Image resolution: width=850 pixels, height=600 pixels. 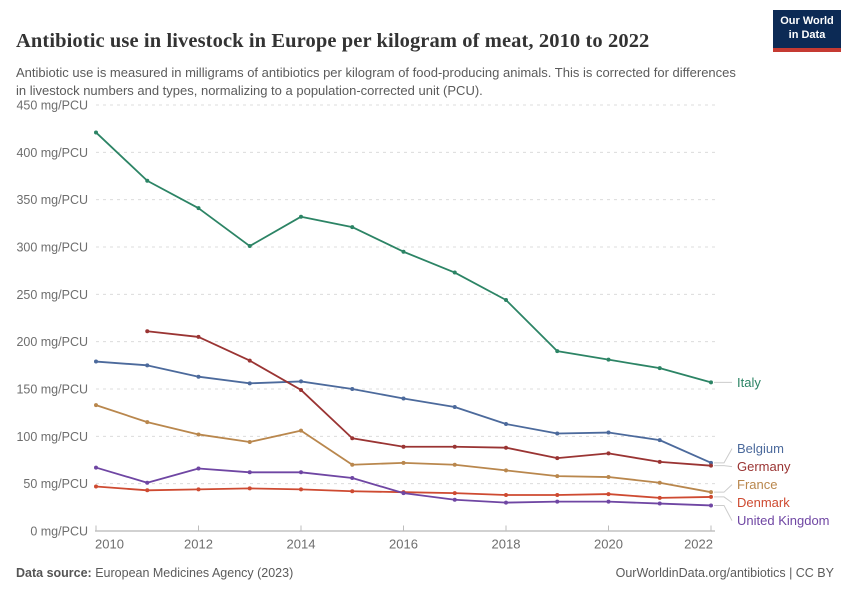 I want to click on series-point-united-kingdom-2010, so click(x=96, y=467).